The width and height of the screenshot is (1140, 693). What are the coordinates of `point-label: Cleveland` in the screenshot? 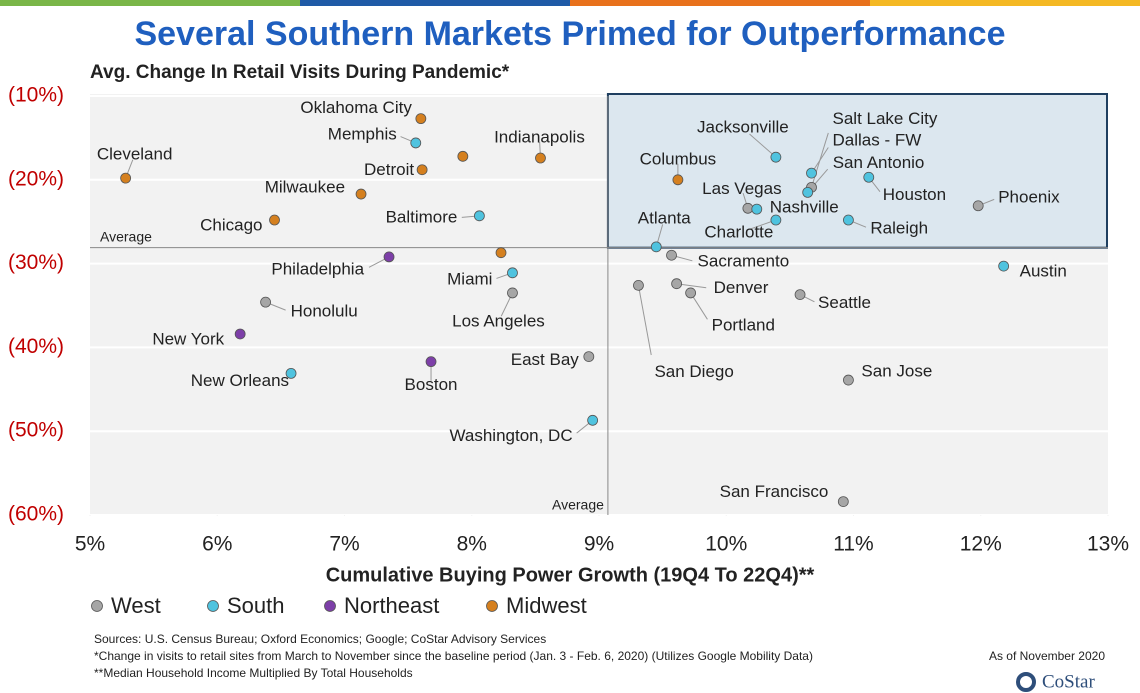 It's located at (135, 154).